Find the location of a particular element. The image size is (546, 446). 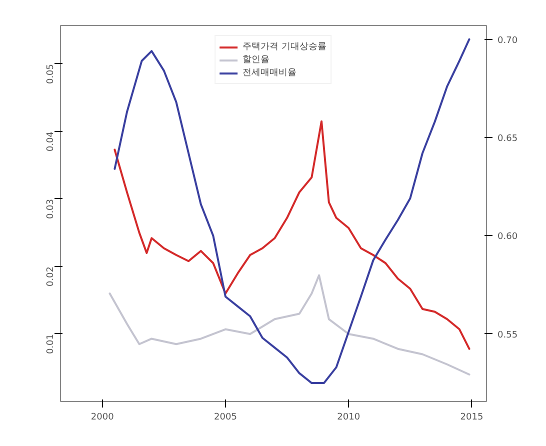

y-tick-label: 0.03 is located at coordinates (51, 209).